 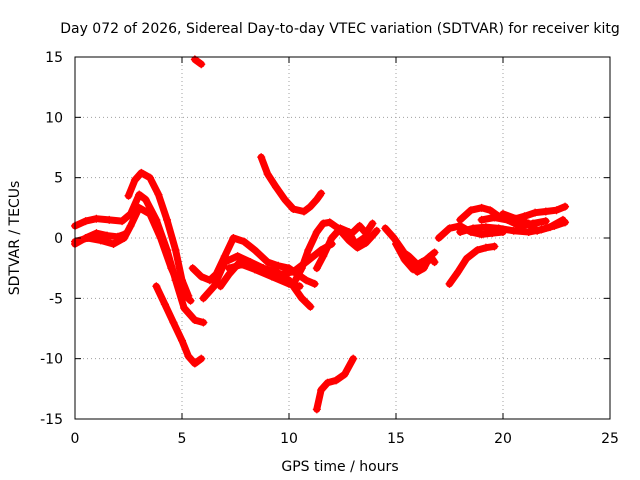 I want to click on y-tick-labels: -15 -10 -5 0 5 10 15, so click(x=51, y=239).